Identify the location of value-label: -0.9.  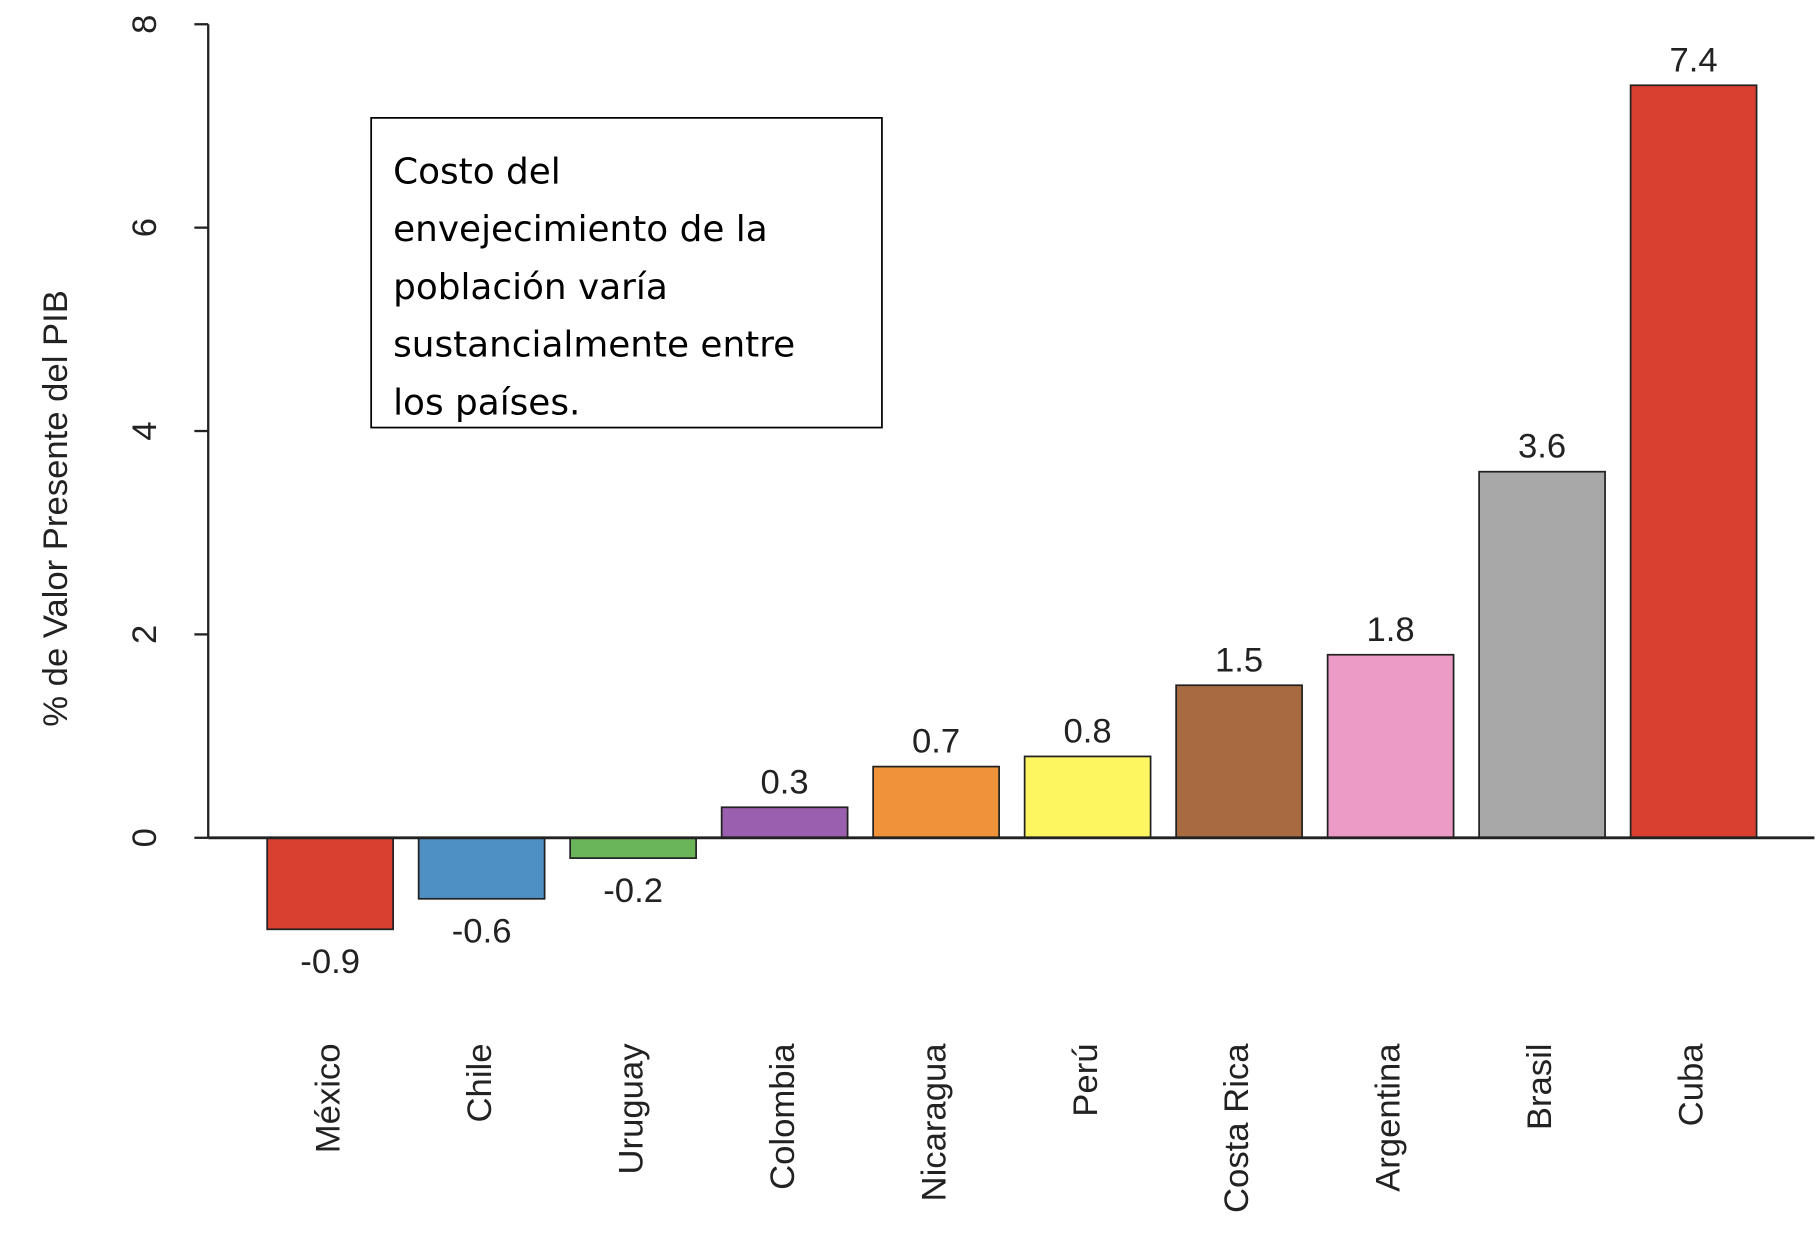
(330, 962).